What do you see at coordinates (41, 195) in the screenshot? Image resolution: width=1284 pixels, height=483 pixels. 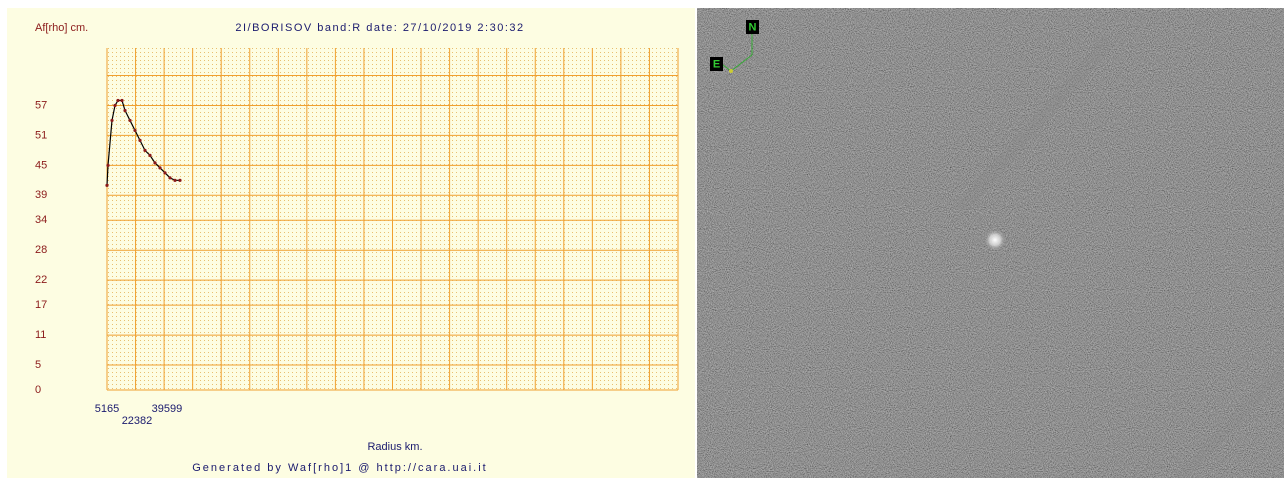 I see `y-tick-label: 39` at bounding box center [41, 195].